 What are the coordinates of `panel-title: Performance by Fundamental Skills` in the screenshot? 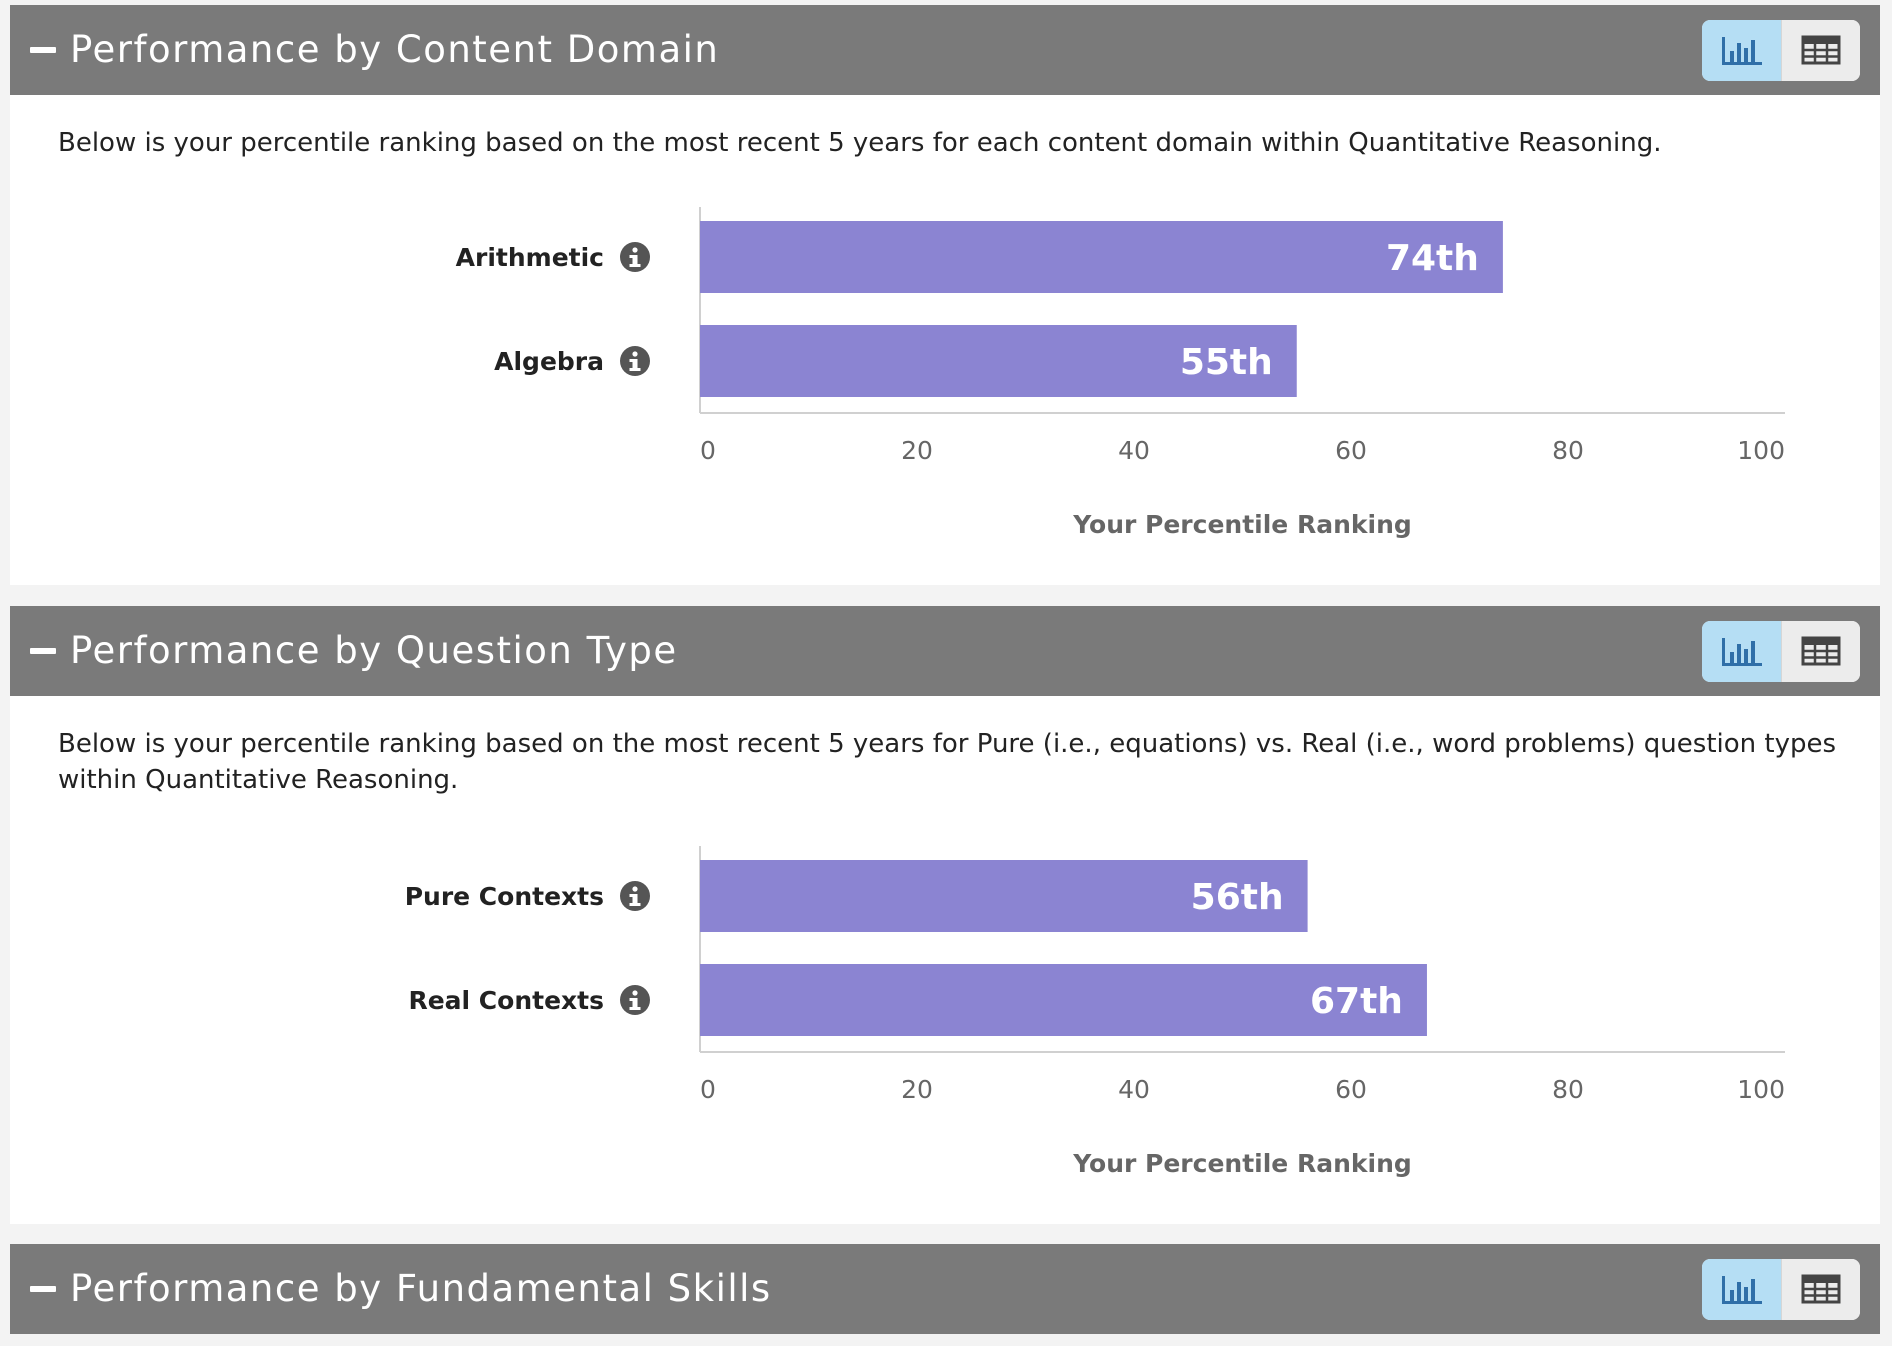 It's located at (421, 1288).